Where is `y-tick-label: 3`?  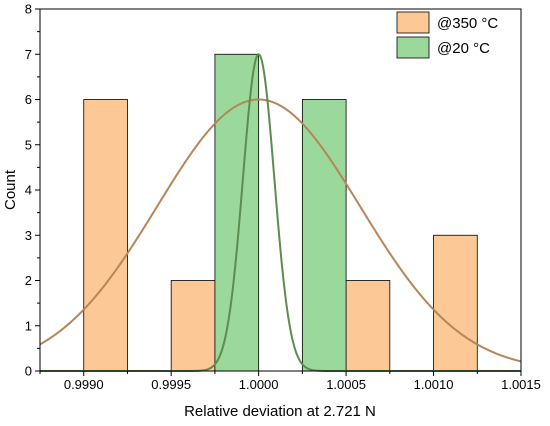 y-tick-label: 3 is located at coordinates (28, 235).